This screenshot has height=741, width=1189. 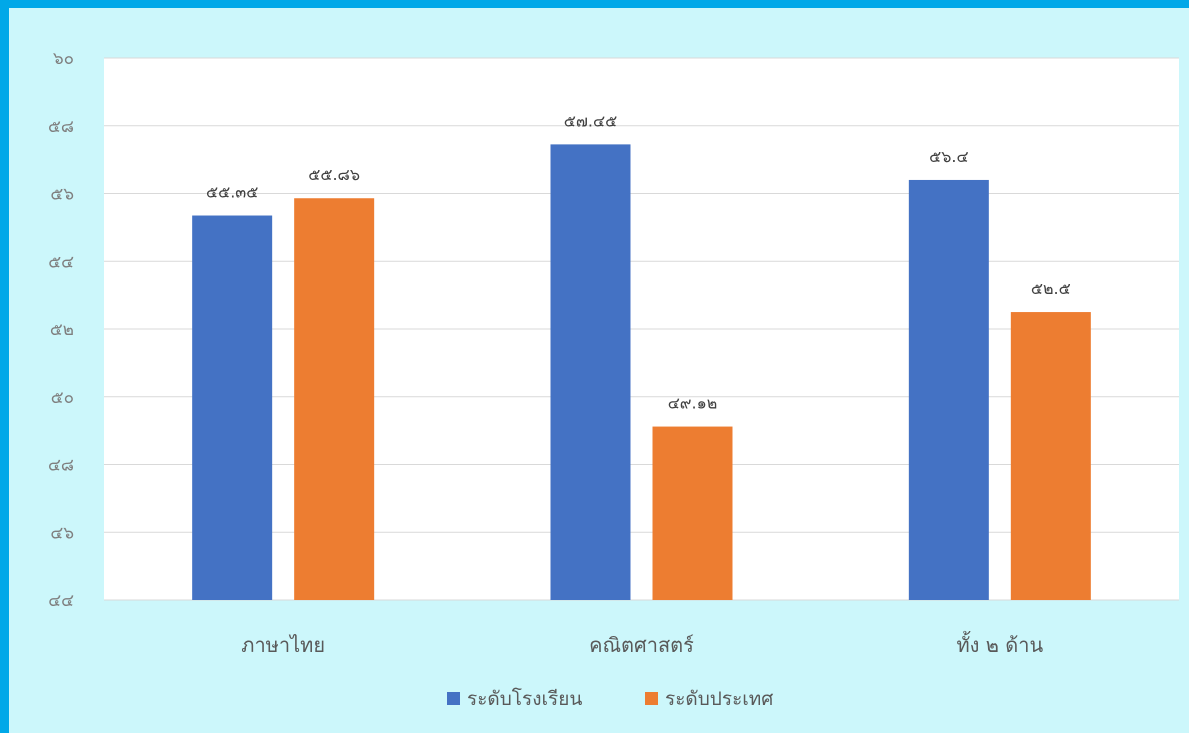 I want to click on data-label: ๕๒.๕, so click(x=1051, y=288).